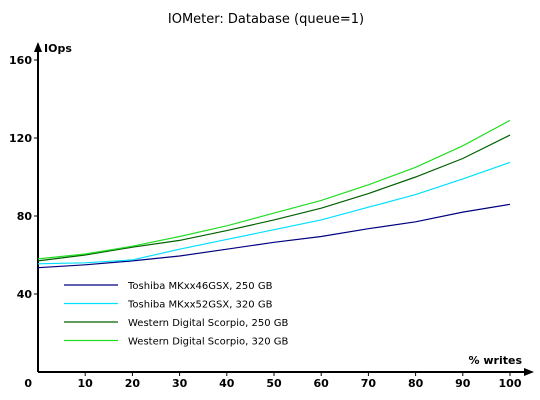 The width and height of the screenshot is (540, 400). I want to click on x-tick-label: 40, so click(227, 383).